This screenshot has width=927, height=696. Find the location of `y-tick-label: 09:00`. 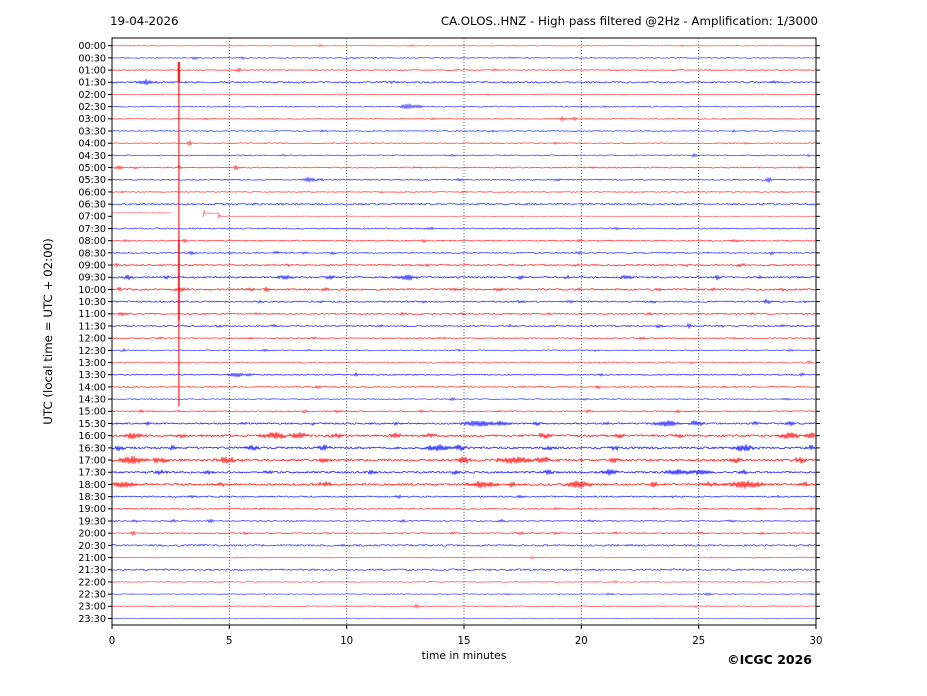

y-tick-label: 09:00 is located at coordinates (92, 266).